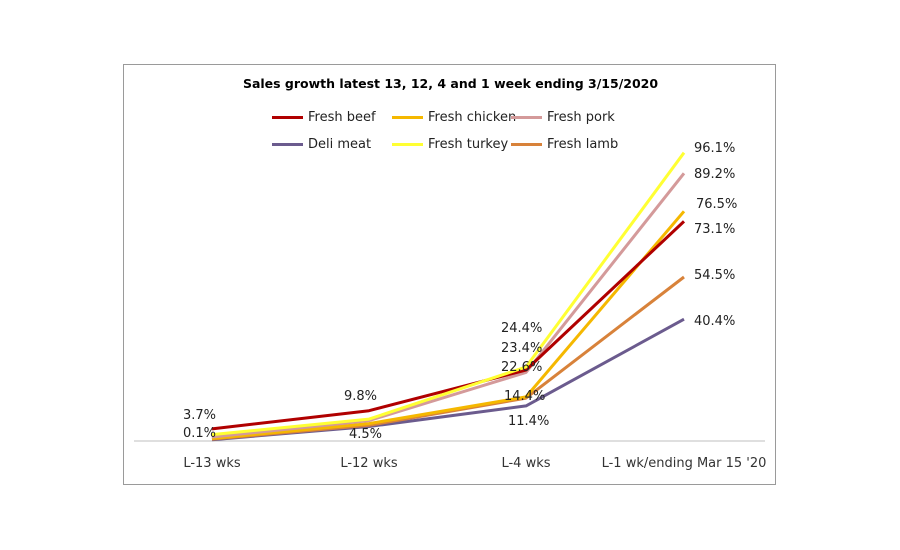  What do you see at coordinates (717, 204) in the screenshot?
I see `data-label: 76.5%` at bounding box center [717, 204].